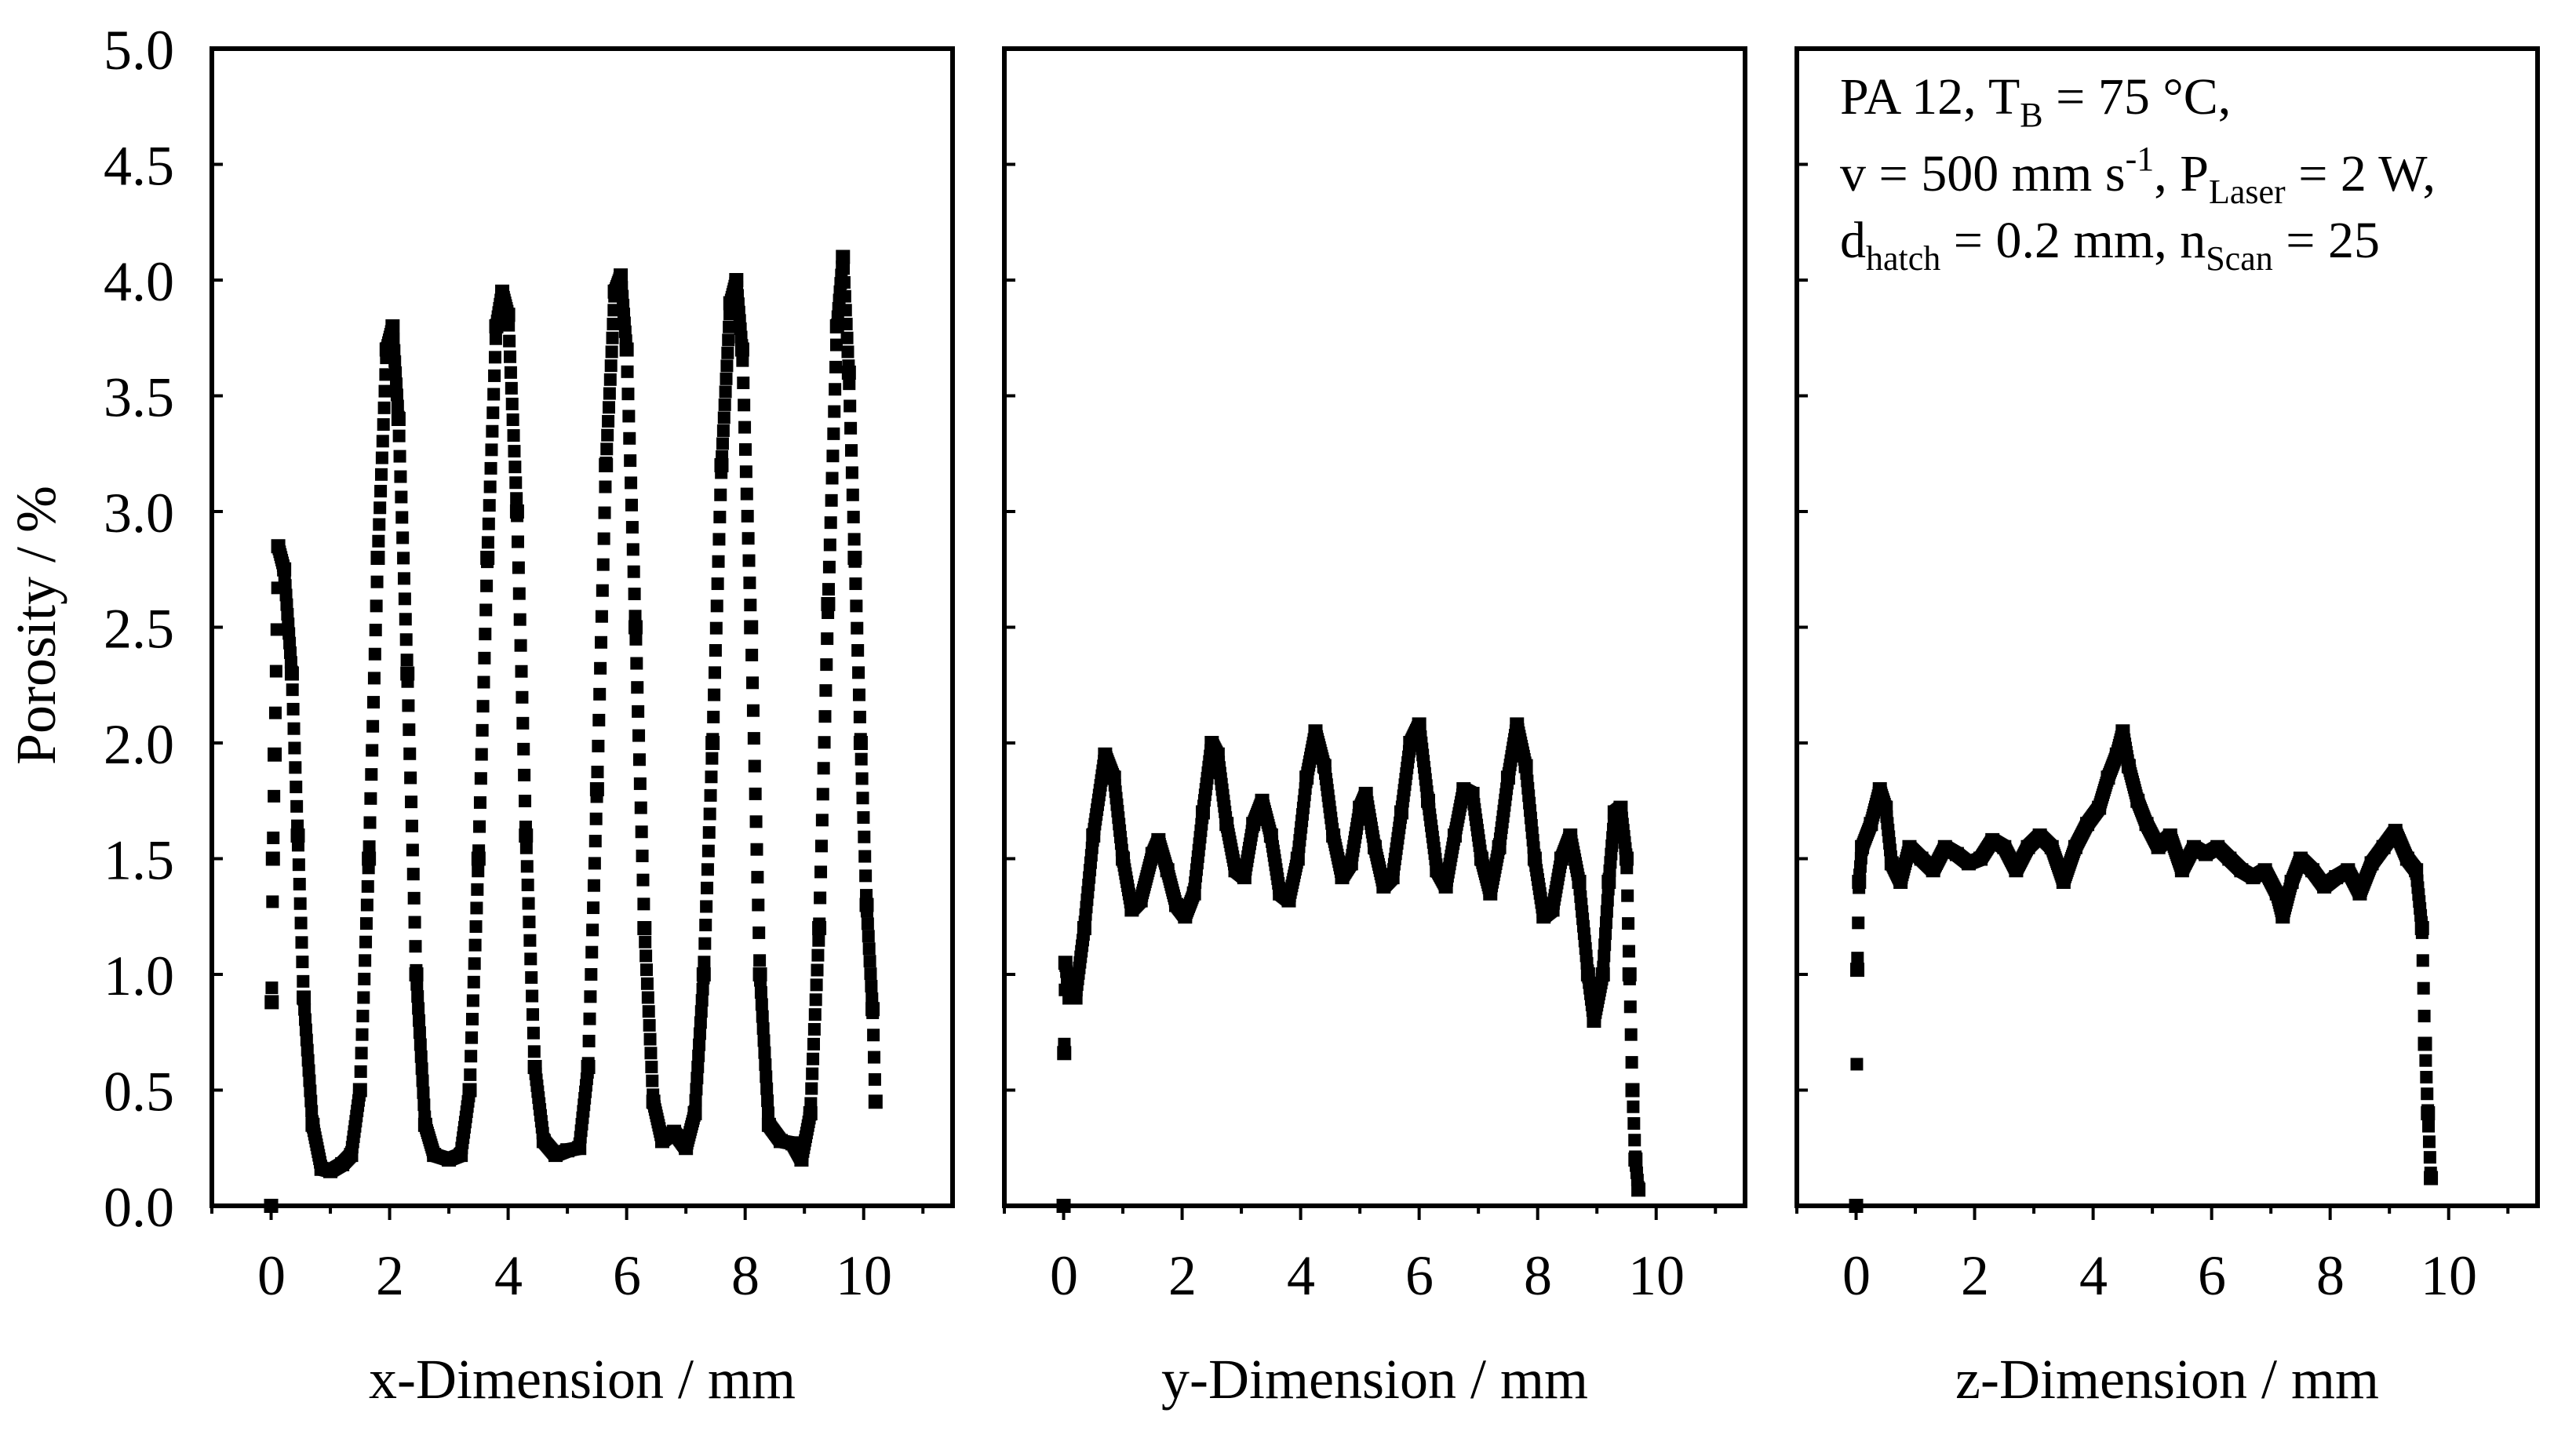  I want to click on x-tick-label: 0, so click(271, 1275).